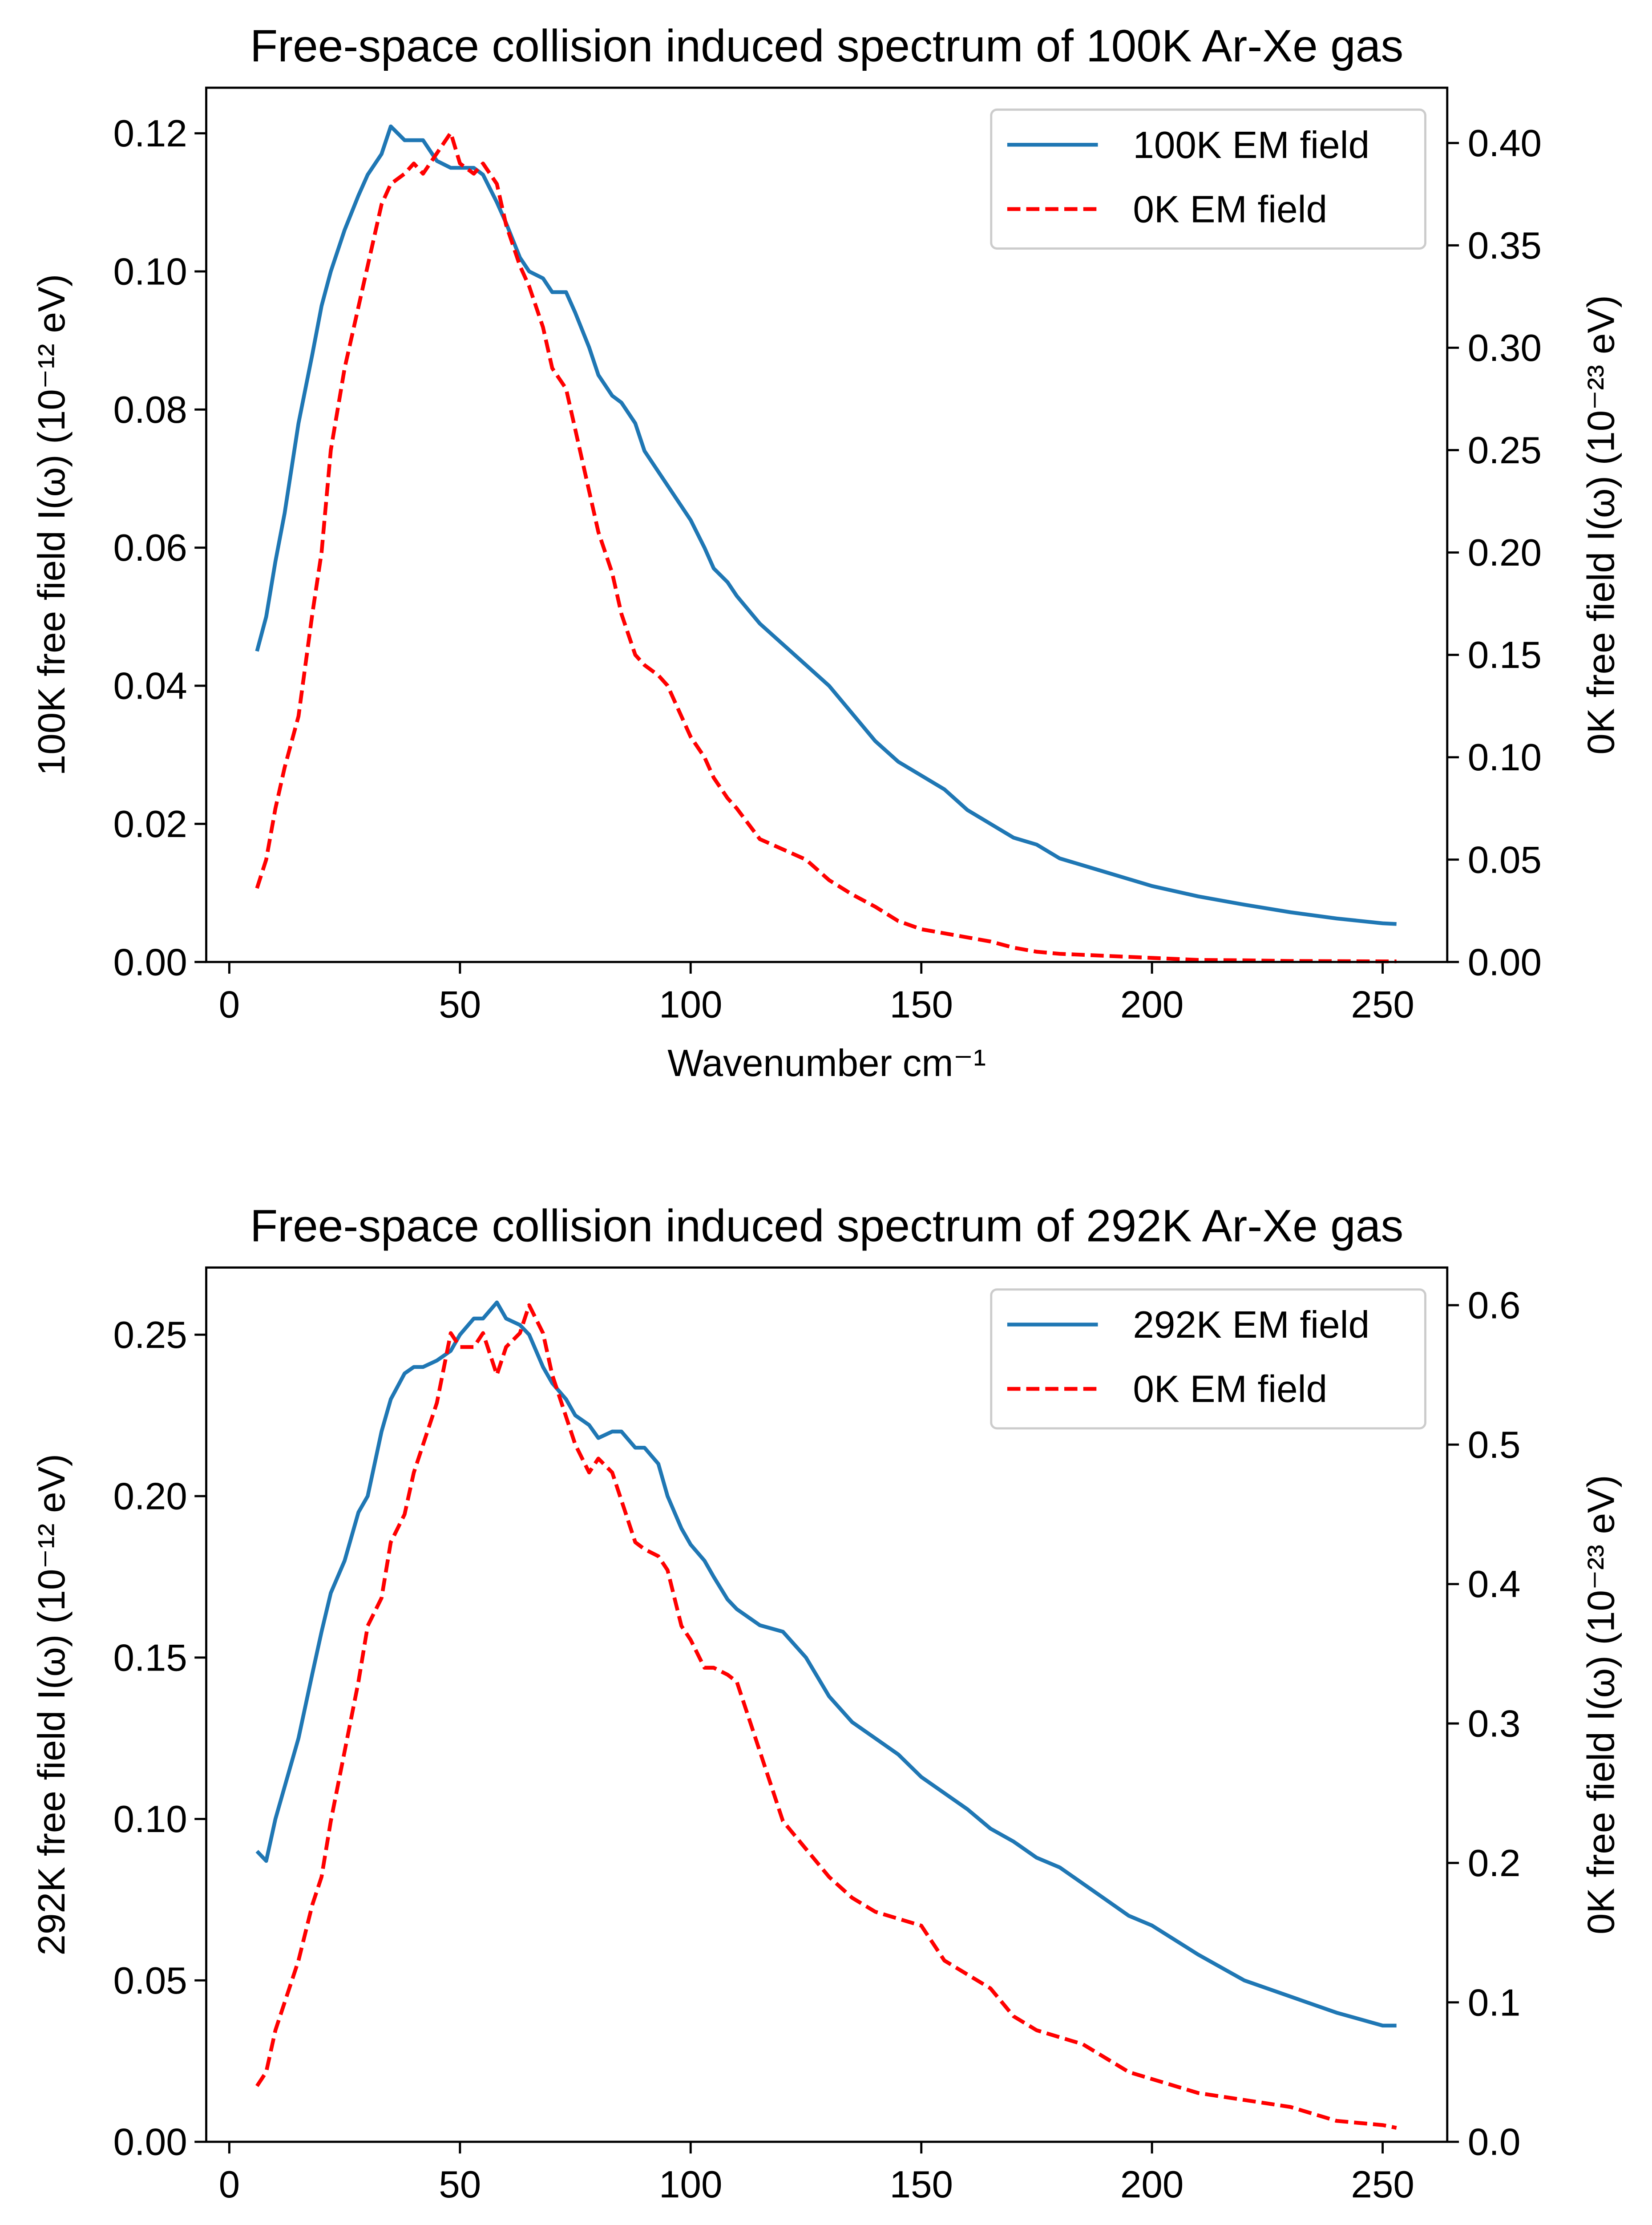 The image size is (1652, 2225). I want to click on y2-tick-label: 0.00, so click(1505, 962).